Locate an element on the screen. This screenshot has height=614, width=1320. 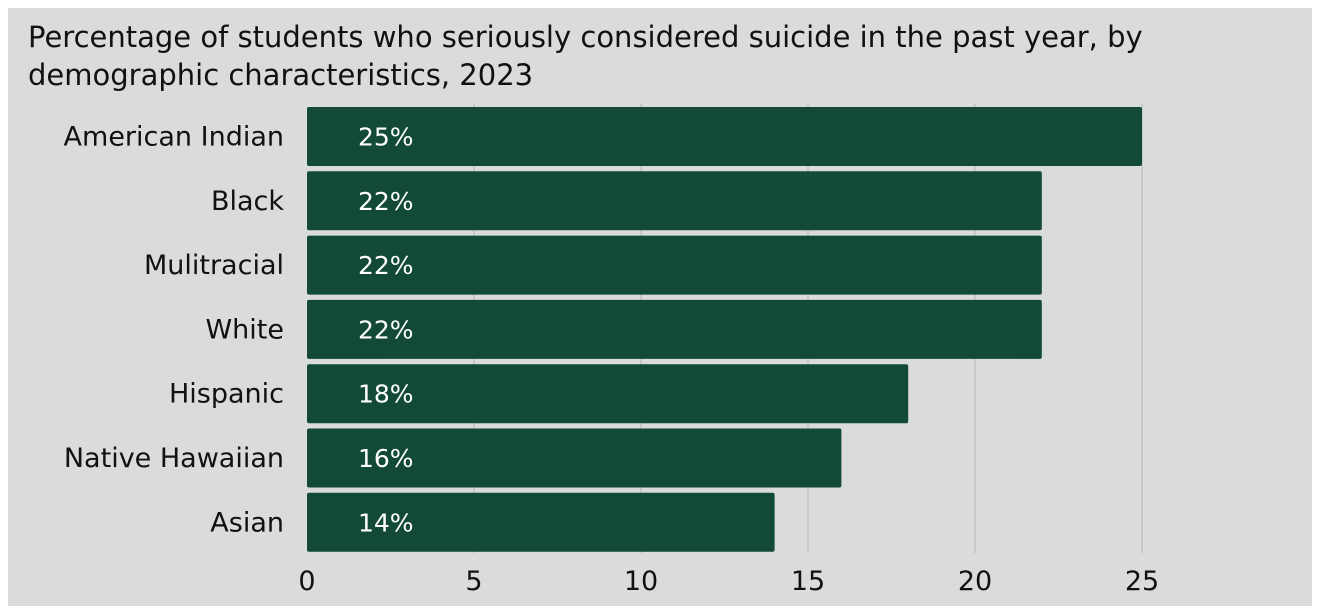
x-tick-label-10: 10 is located at coordinates (641, 581).